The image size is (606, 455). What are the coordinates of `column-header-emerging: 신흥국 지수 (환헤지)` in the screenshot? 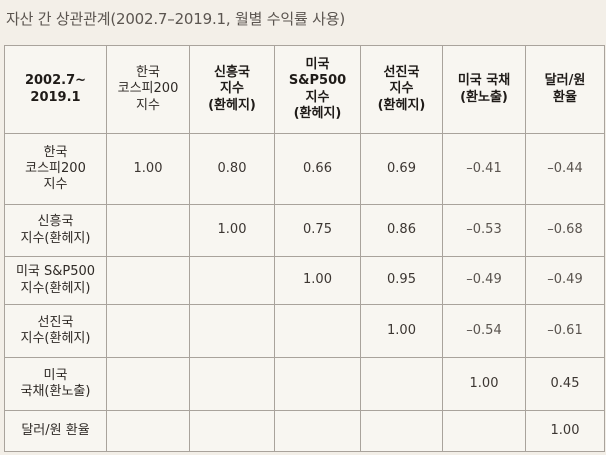 It's located at (232, 89).